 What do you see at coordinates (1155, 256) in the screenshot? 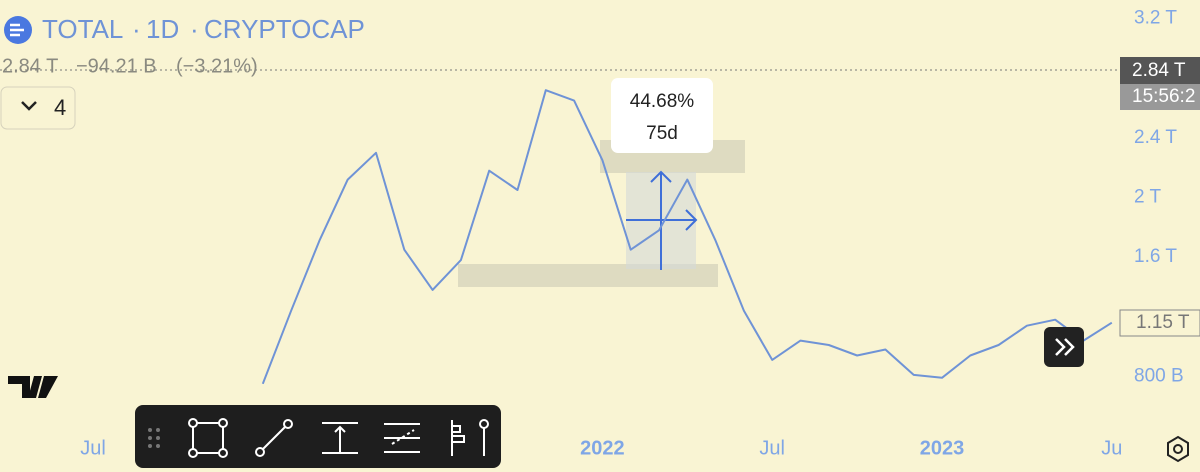
I see `y-tick-label: 1.6 T` at bounding box center [1155, 256].